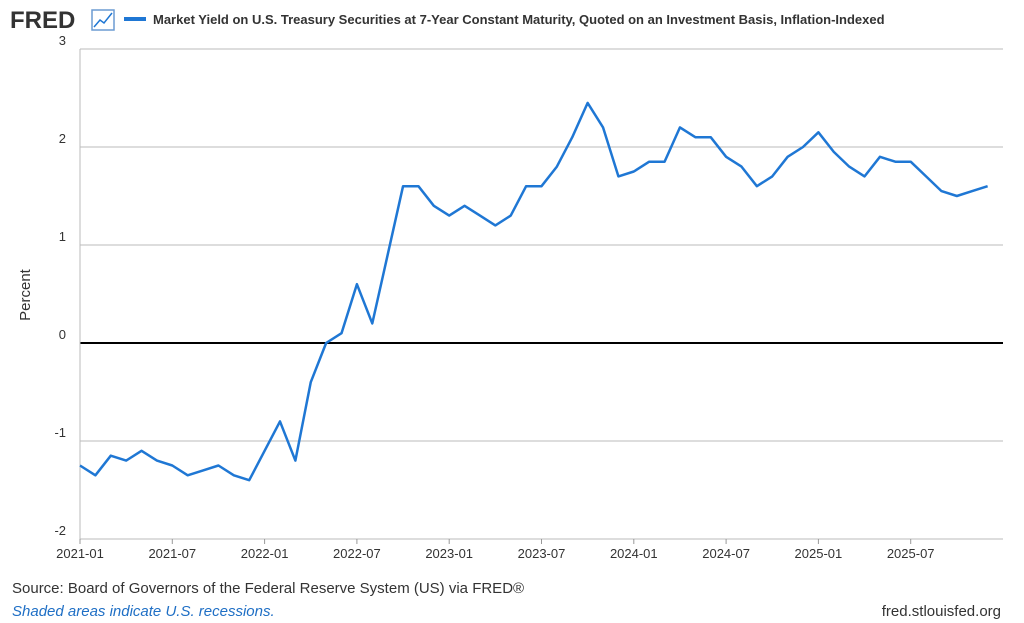 This screenshot has width=1024, height=623. What do you see at coordinates (542, 553) in the screenshot?
I see `x-tick-label: 2023-07` at bounding box center [542, 553].